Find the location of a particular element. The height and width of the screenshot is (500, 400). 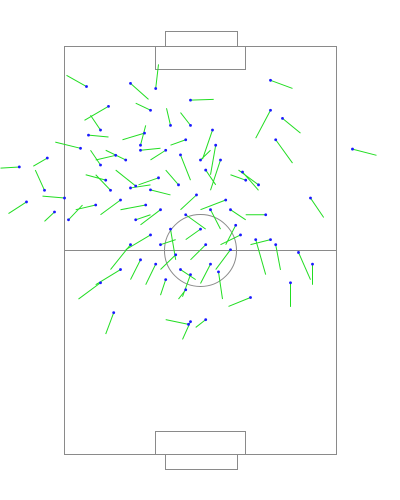

goal-top is located at coordinates (201, 39).